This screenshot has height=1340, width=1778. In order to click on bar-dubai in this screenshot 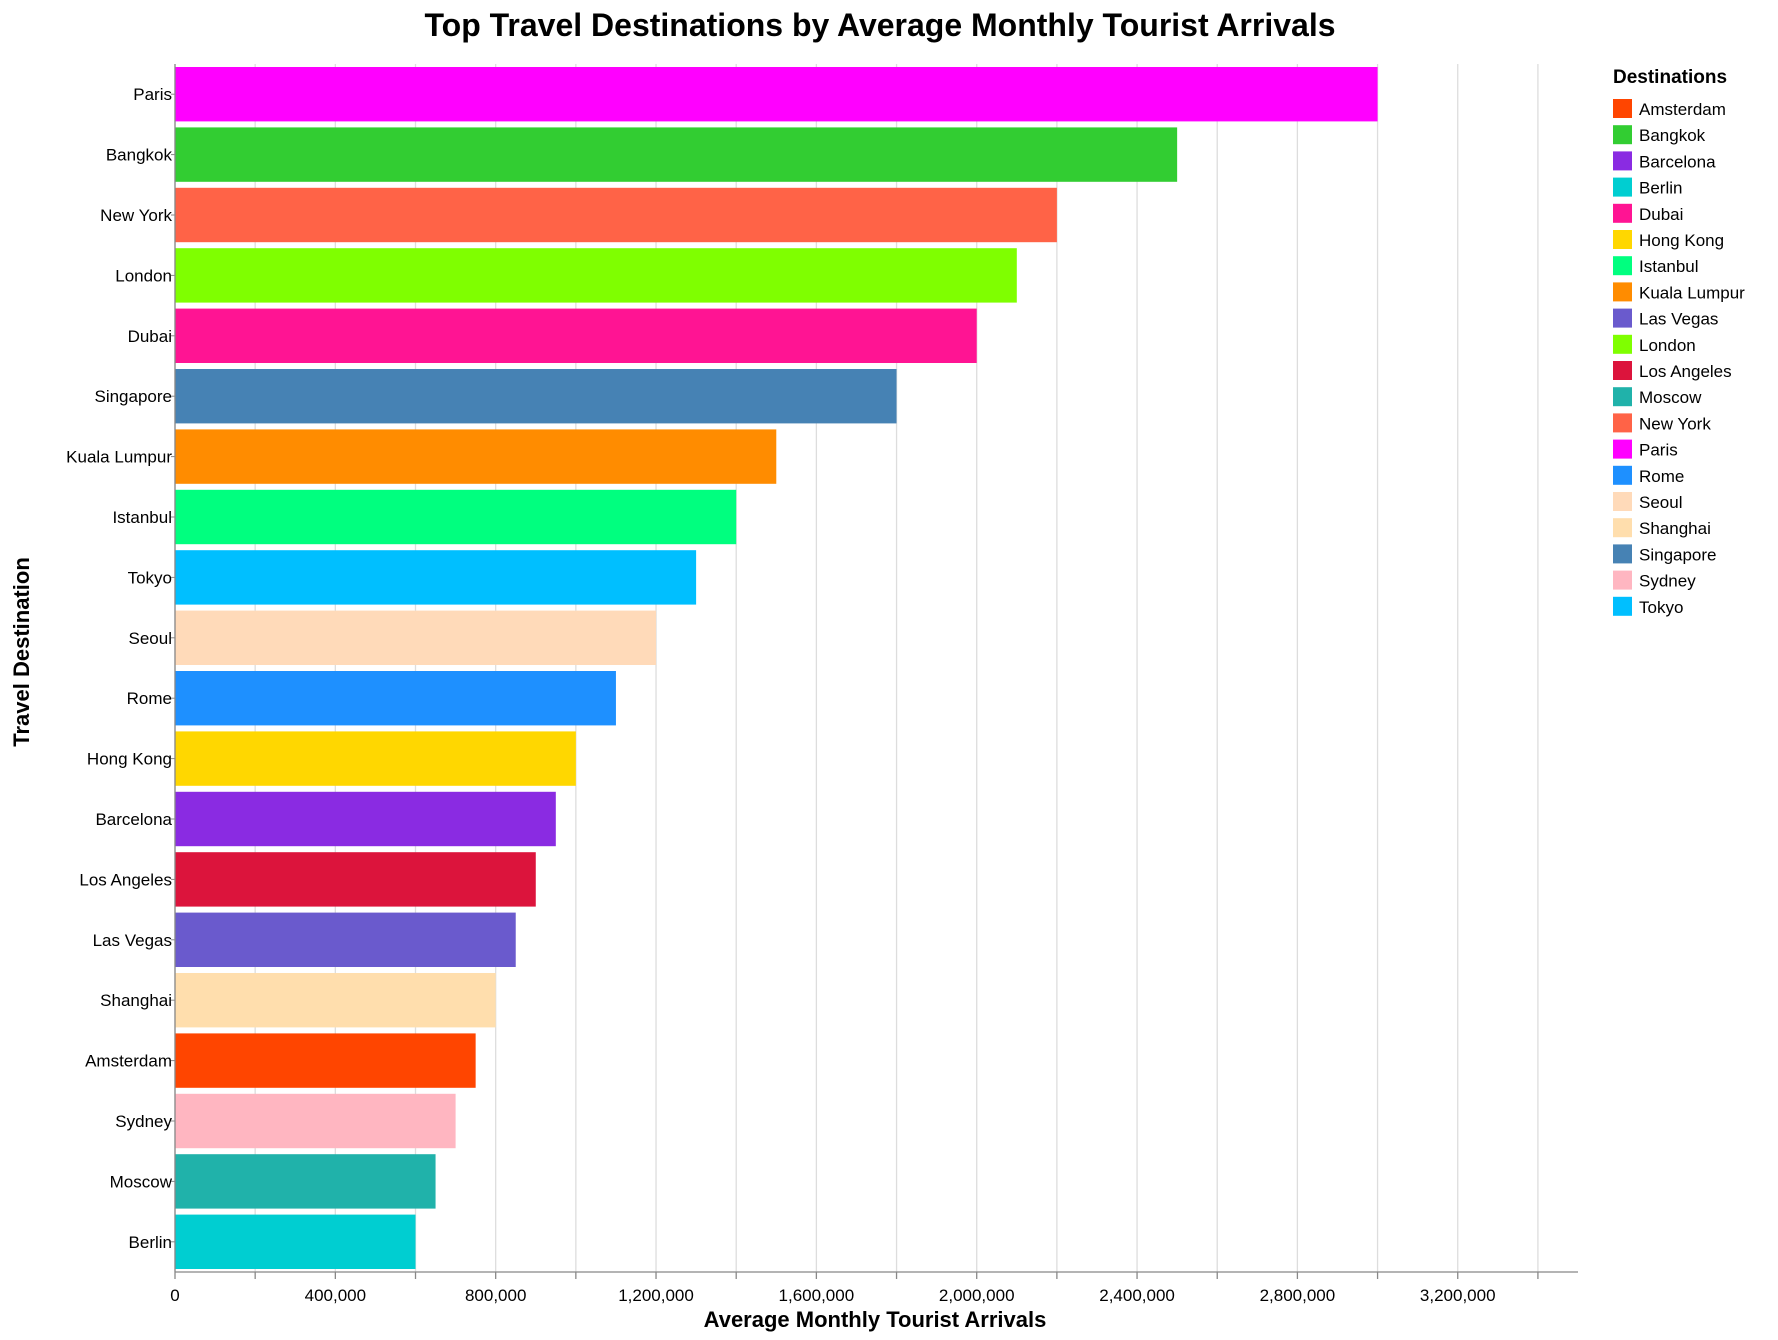, I will do `click(576, 335)`.